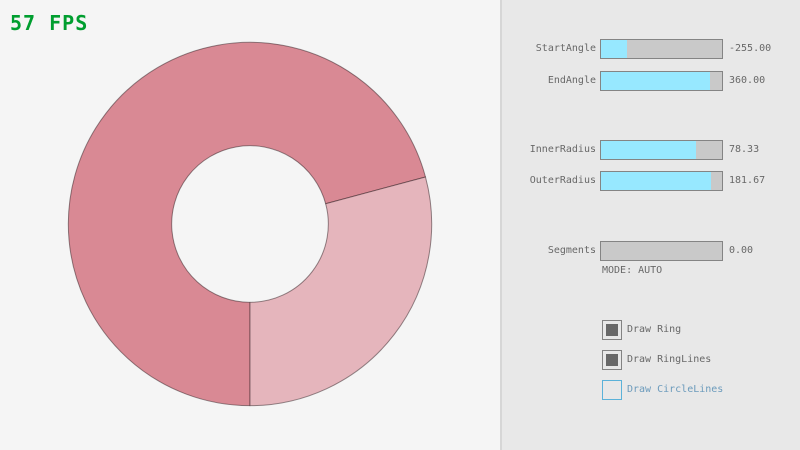  I want to click on startangle-label: StartAngle, so click(565, 48).